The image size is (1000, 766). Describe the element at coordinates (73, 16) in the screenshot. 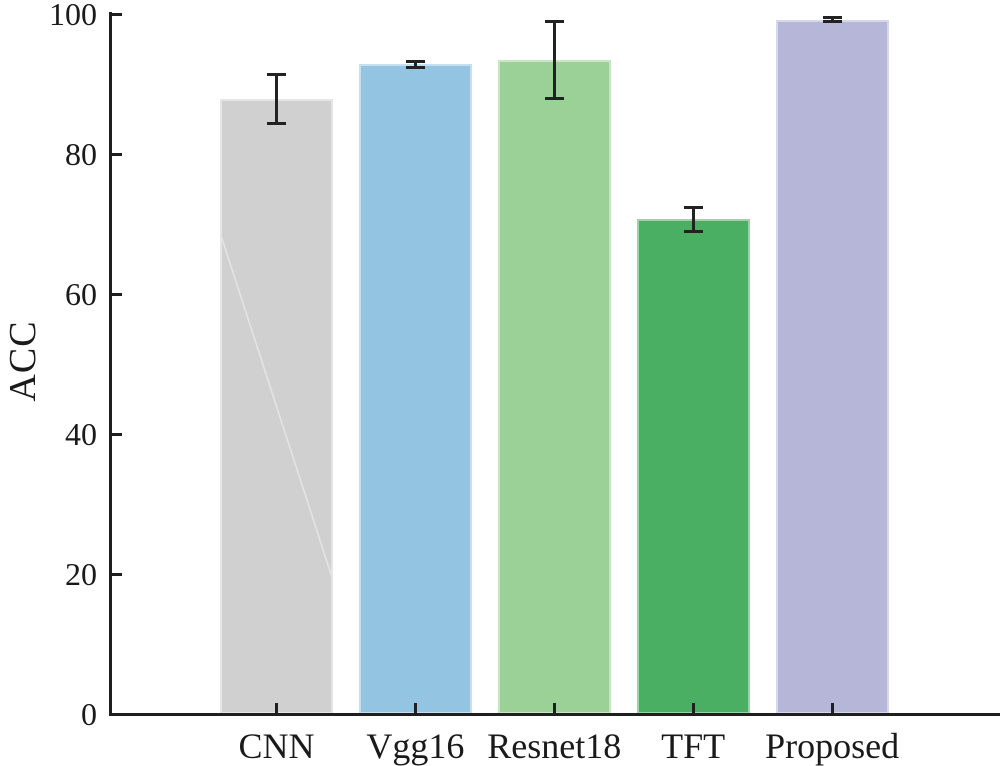

I see `y-tick-label-100: 100` at that location.